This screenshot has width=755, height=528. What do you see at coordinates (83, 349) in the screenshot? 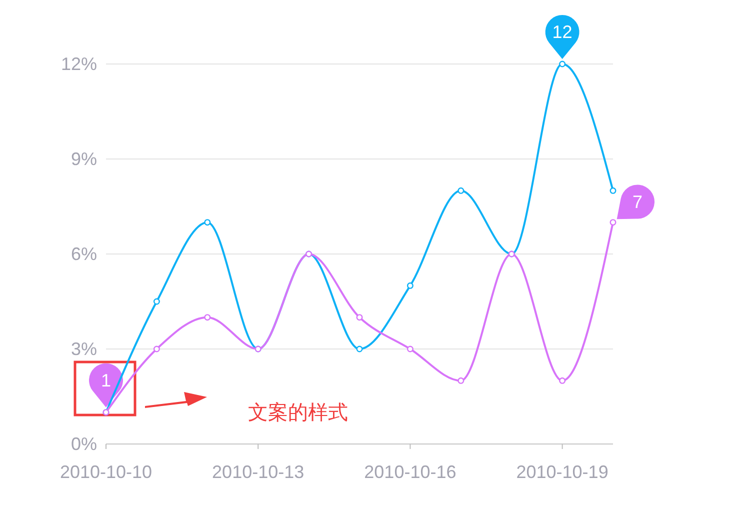
I see `y-tick-label: 3%` at bounding box center [83, 349].